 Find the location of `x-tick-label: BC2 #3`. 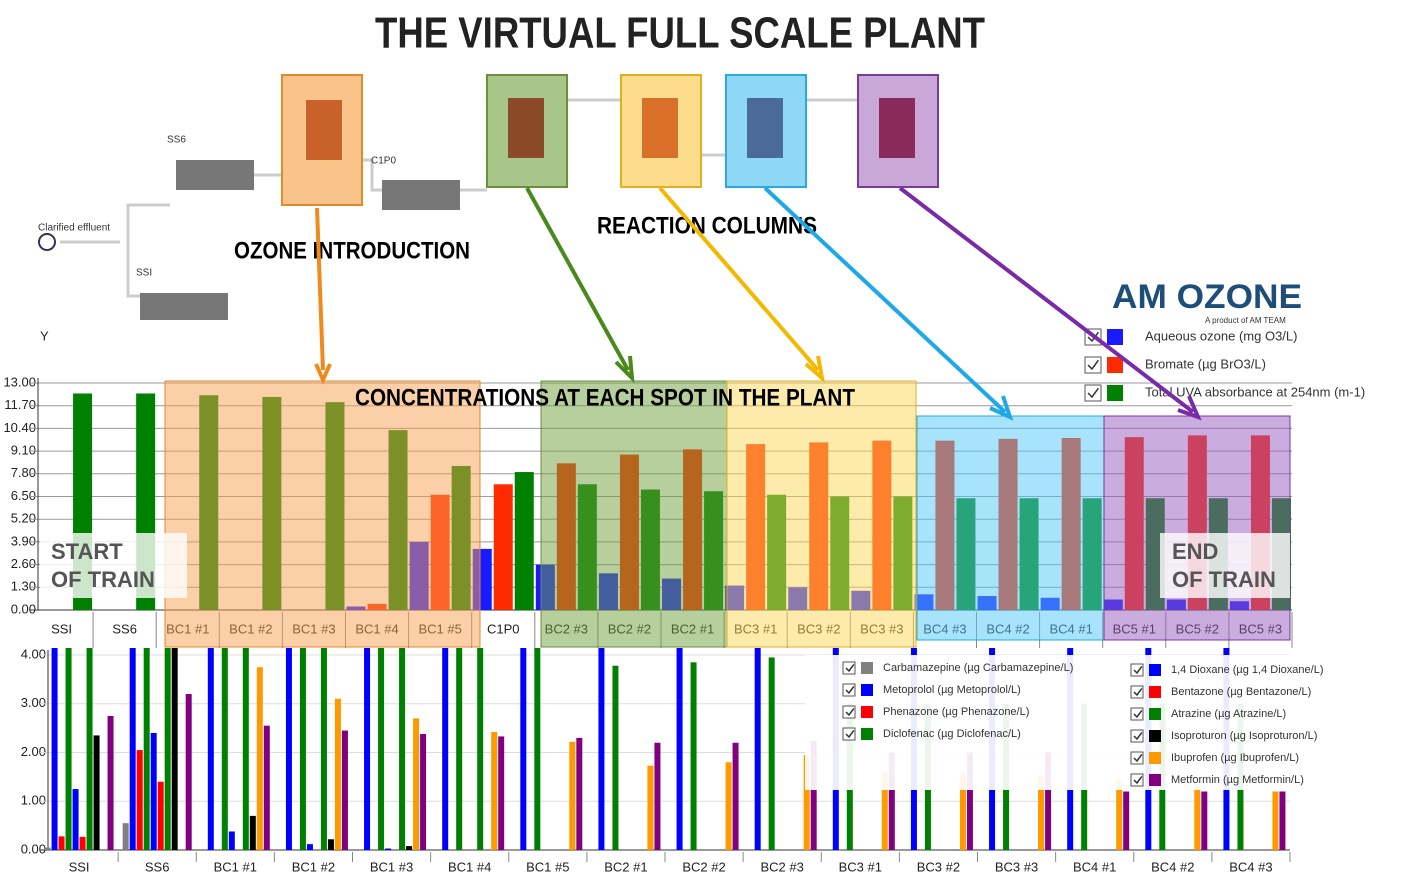

x-tick-label: BC2 #3 is located at coordinates (782, 866).